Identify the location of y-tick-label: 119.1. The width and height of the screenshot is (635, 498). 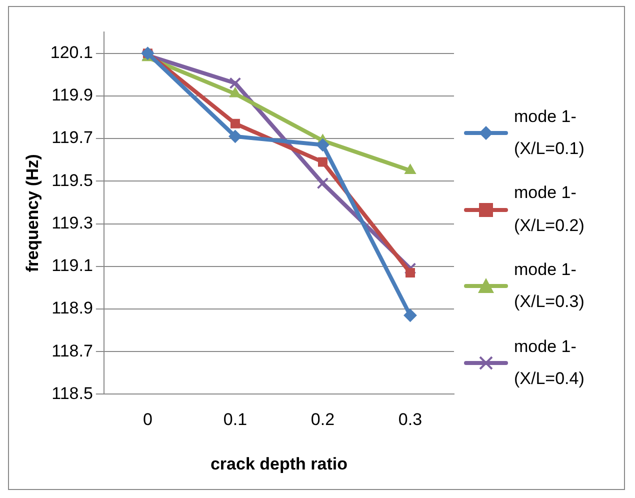
(72, 266).